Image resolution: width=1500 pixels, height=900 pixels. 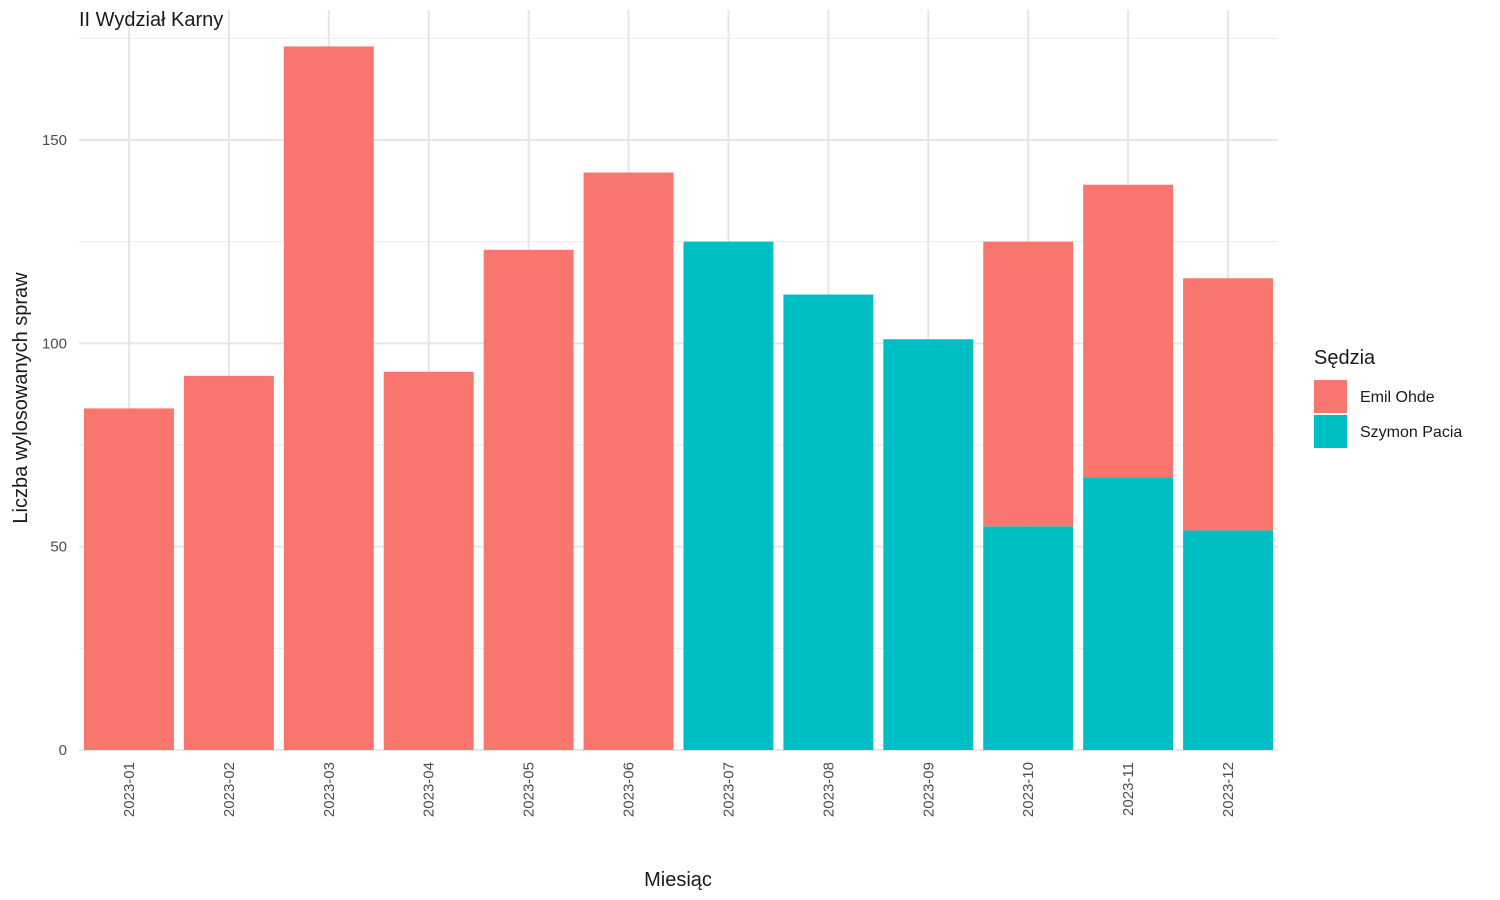 What do you see at coordinates (529, 789) in the screenshot?
I see `x-tick-label: 2023-05` at bounding box center [529, 789].